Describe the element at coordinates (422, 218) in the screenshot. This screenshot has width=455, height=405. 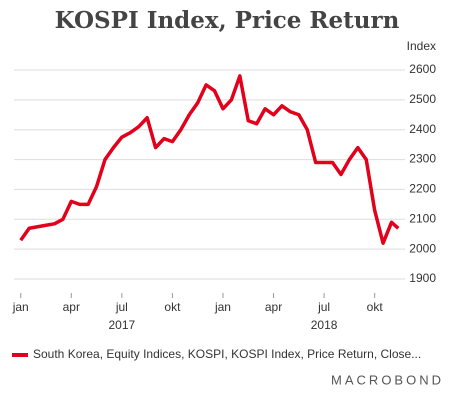
I see `y-tick-label: 2100` at that location.